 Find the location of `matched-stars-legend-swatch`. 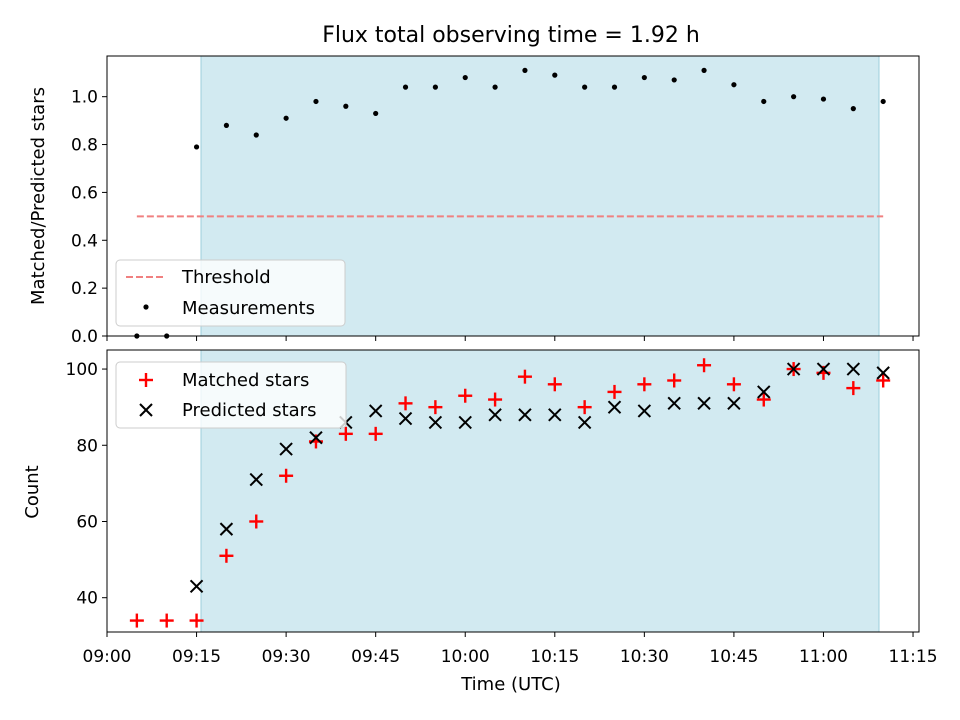

matched-stars-legend-swatch is located at coordinates (146, 380).